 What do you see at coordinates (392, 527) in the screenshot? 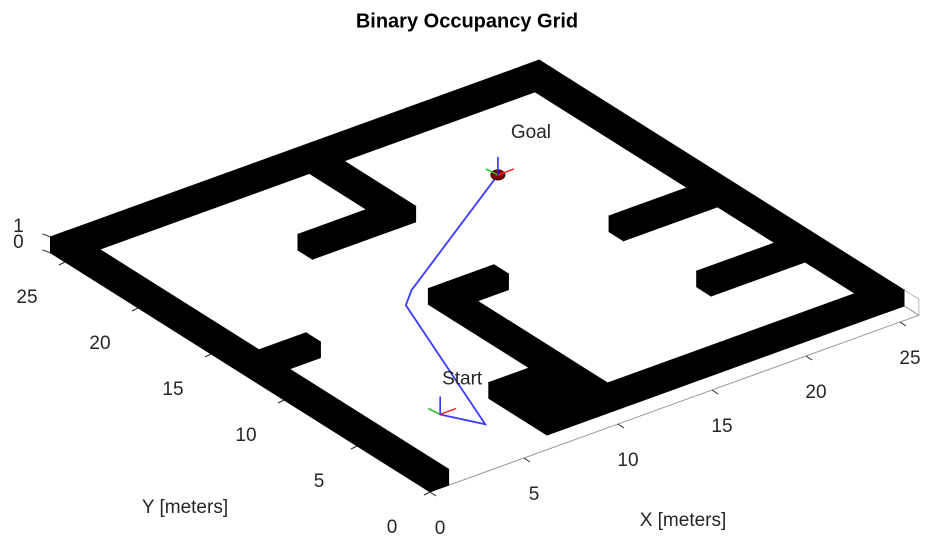
I see `y-tick-label: 0` at bounding box center [392, 527].